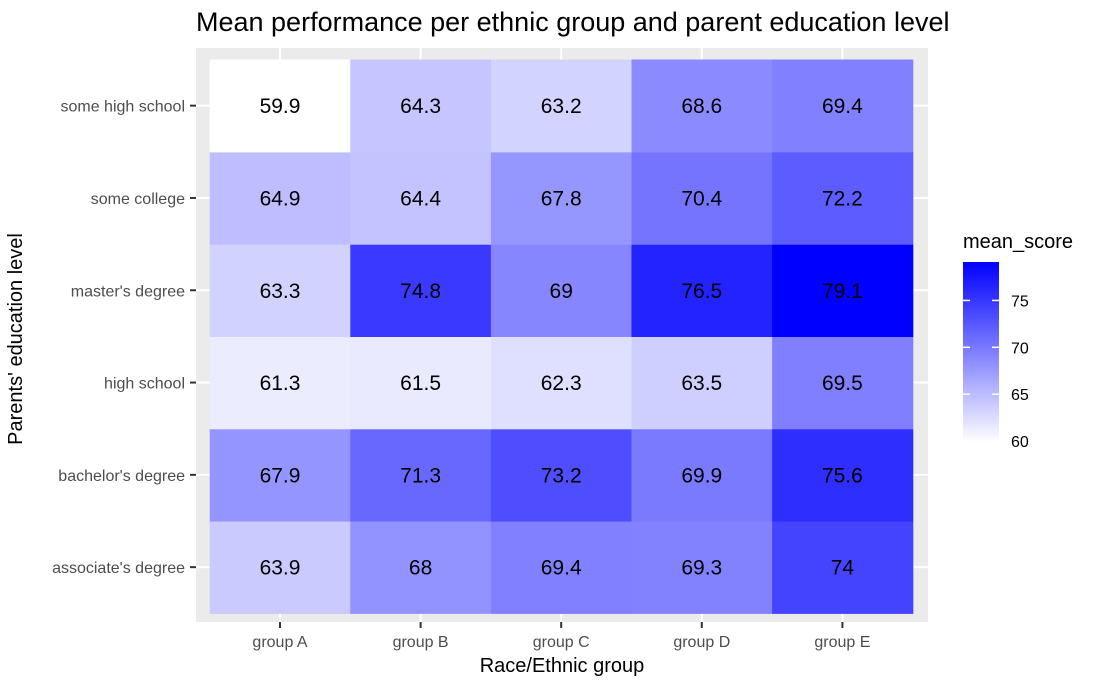  Describe the element at coordinates (701, 642) in the screenshot. I see `x-tick-label: group D` at that location.